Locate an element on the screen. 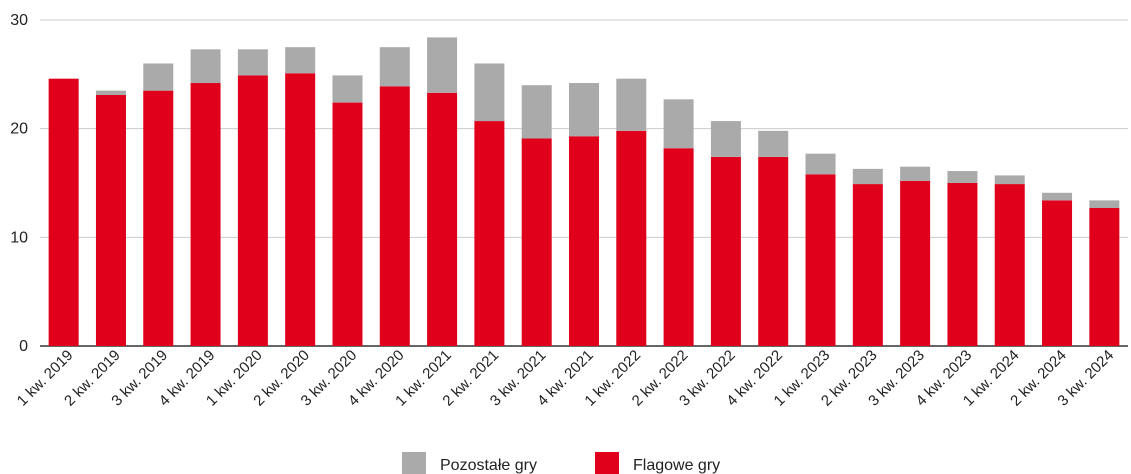  legend: Pozostałe gry Flagowe gry is located at coordinates (561, 463).